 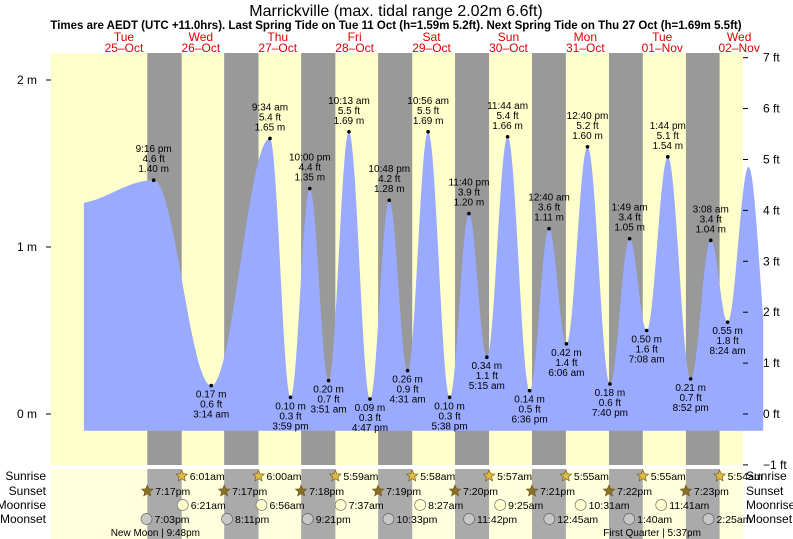 What do you see at coordinates (529, 410) in the screenshot?
I see `low-tide-ft: 0.5 ft` at bounding box center [529, 410].